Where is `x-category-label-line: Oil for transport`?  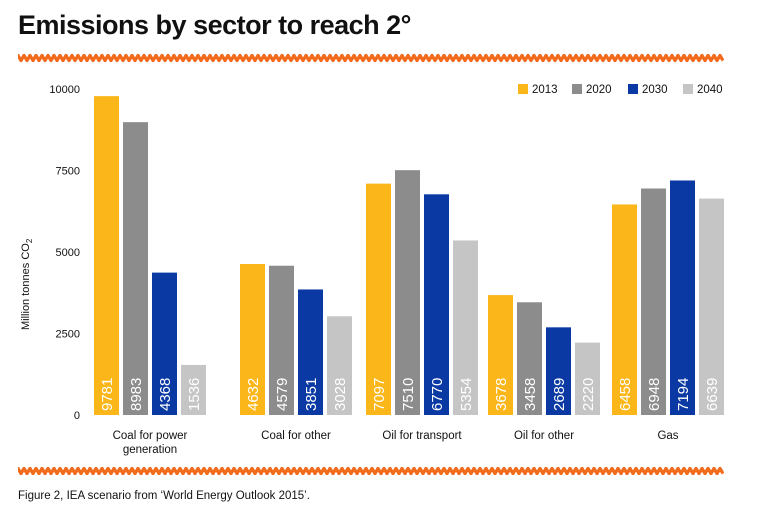
x-category-label-line: Oil for transport is located at coordinates (422, 436).